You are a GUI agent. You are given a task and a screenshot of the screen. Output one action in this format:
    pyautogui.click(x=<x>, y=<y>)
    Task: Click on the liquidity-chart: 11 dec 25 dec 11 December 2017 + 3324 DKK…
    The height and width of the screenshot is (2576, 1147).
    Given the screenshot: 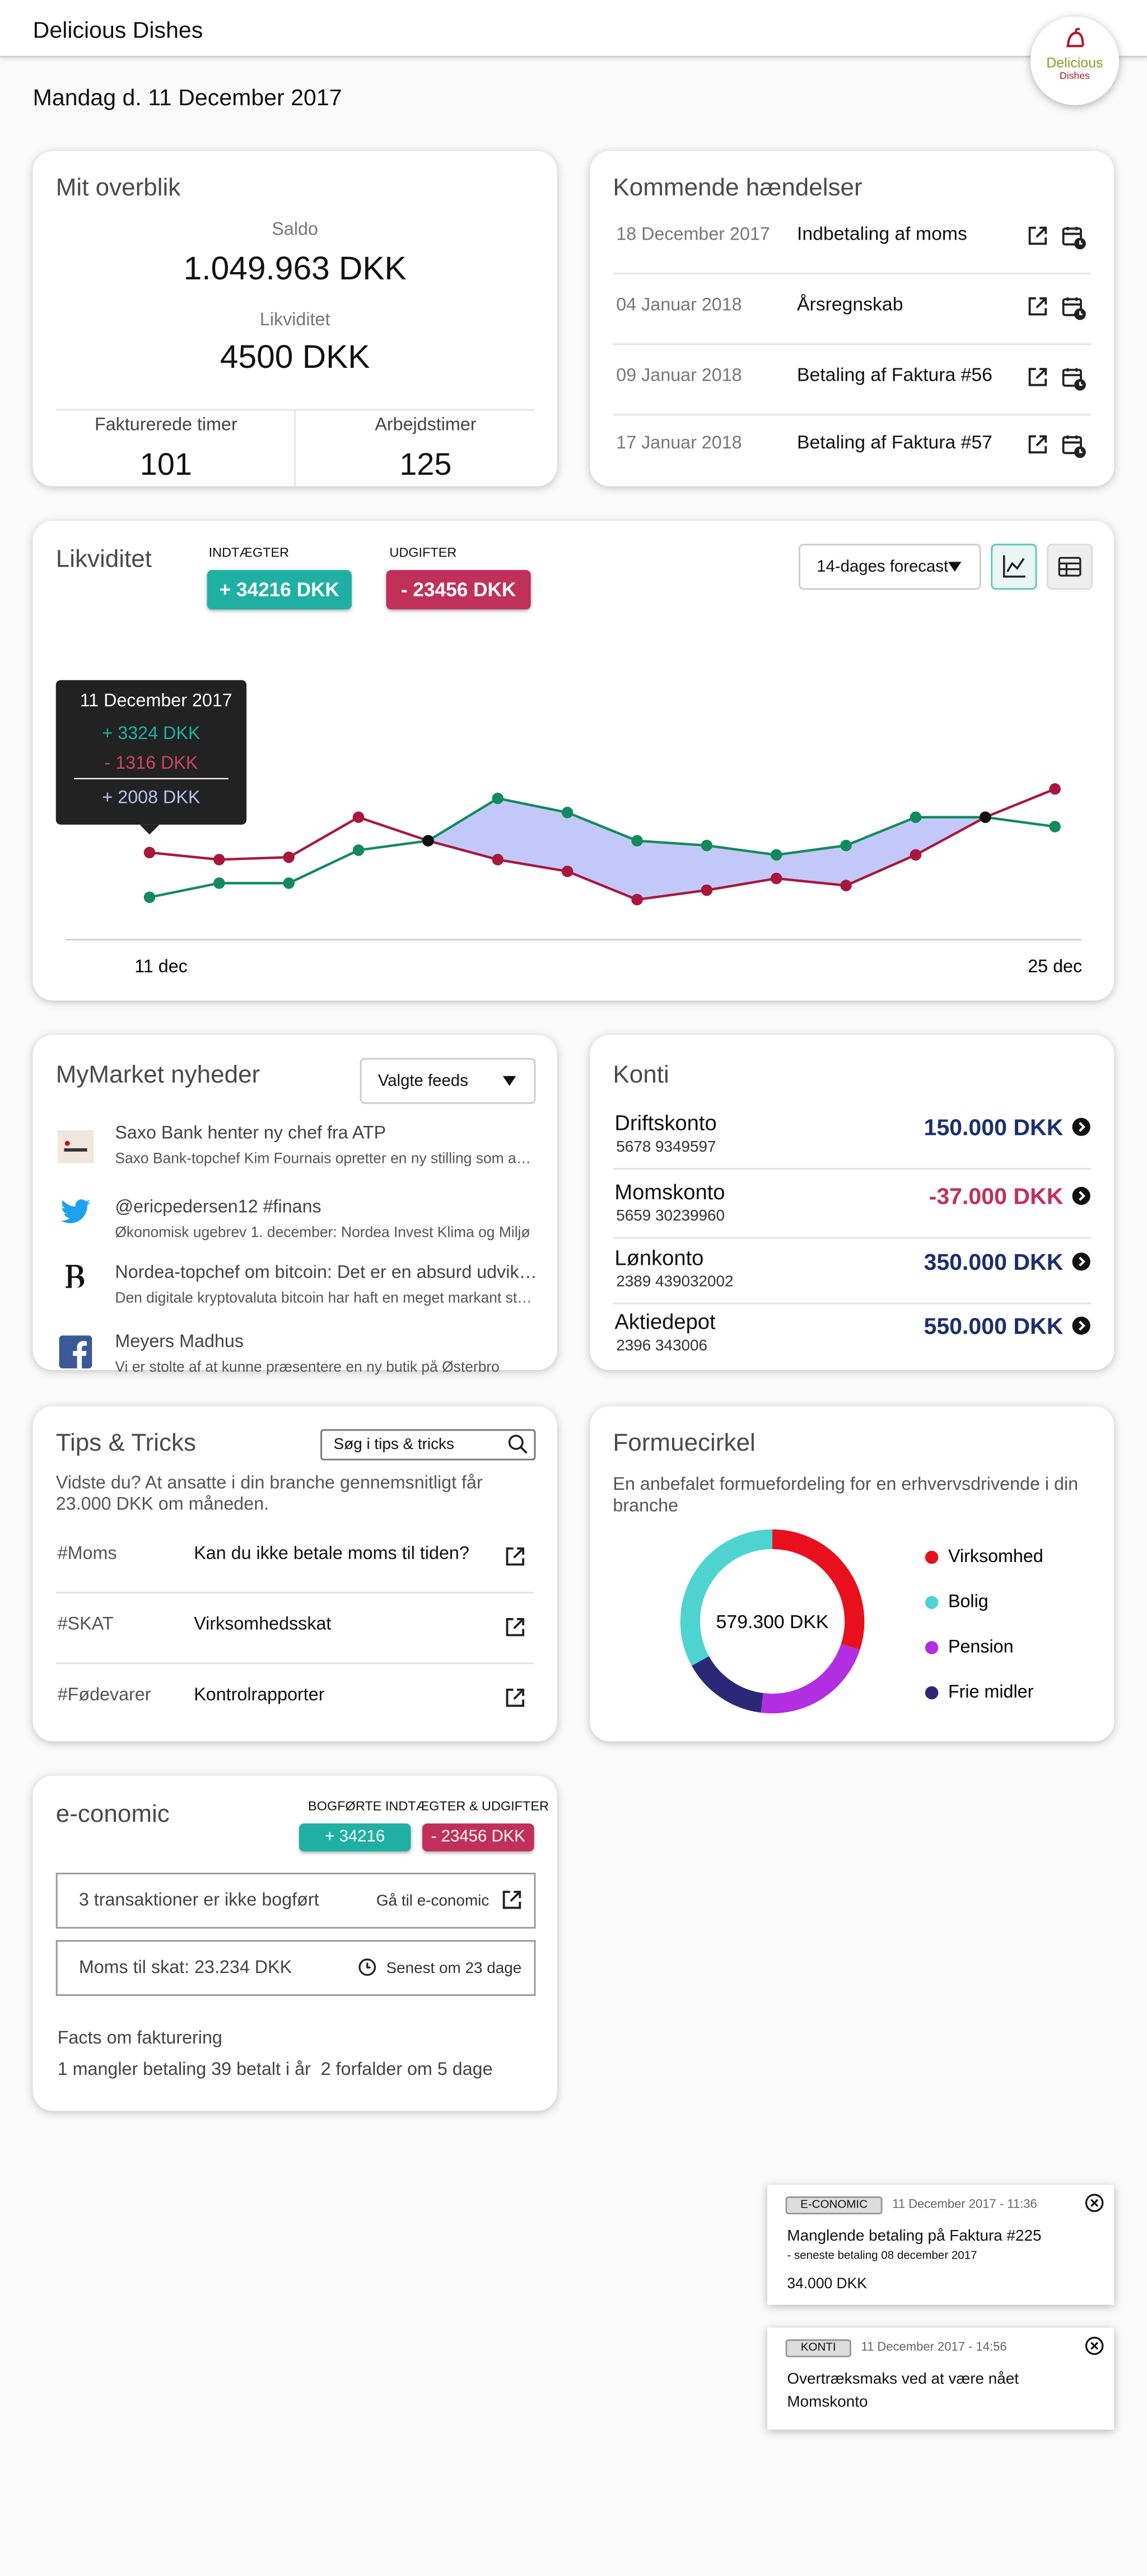 What is the action you would take?
    pyautogui.click(x=568, y=828)
    